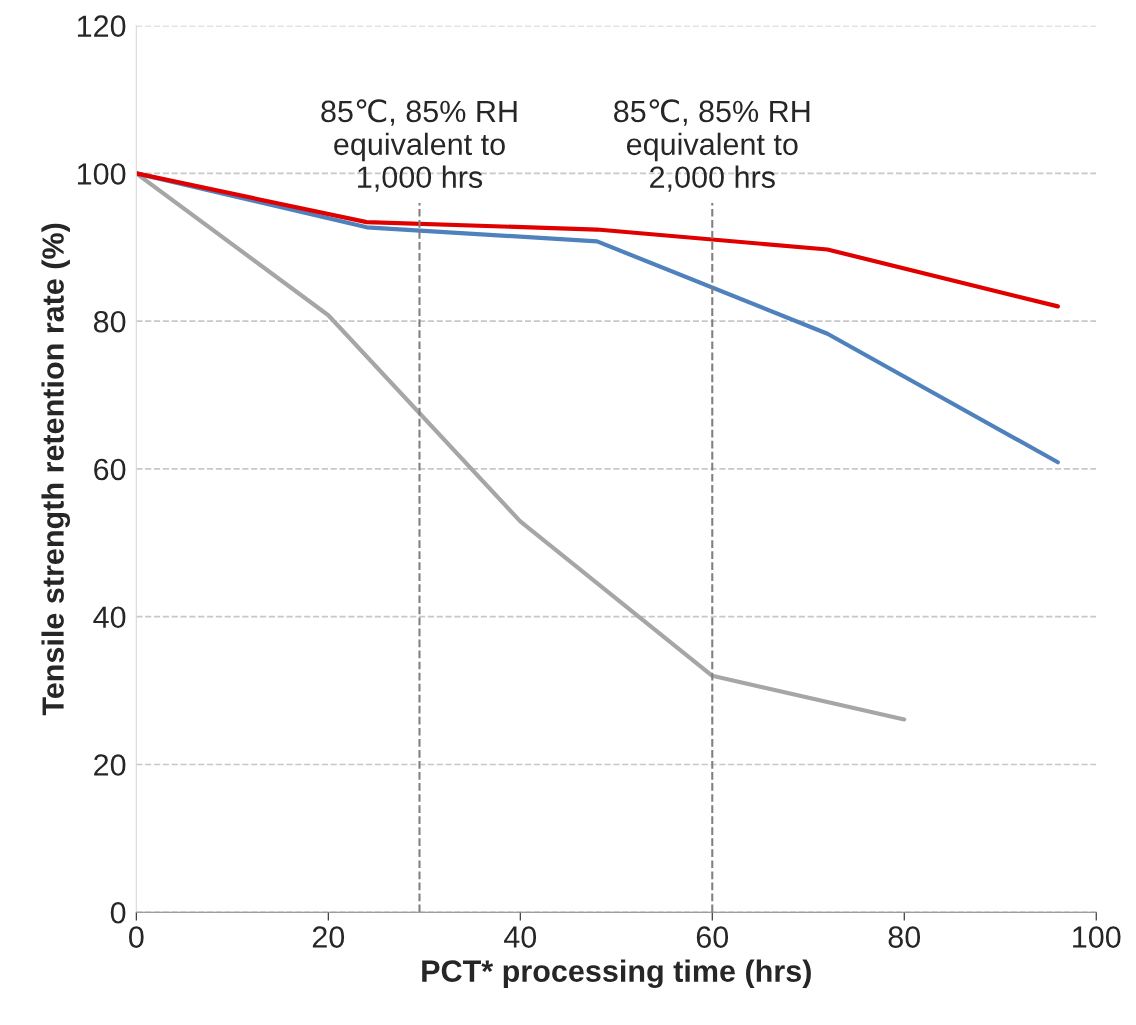 Image resolution: width=1136 pixels, height=1025 pixels. Describe the element at coordinates (904, 937) in the screenshot. I see `x-tick-label: 80` at that location.